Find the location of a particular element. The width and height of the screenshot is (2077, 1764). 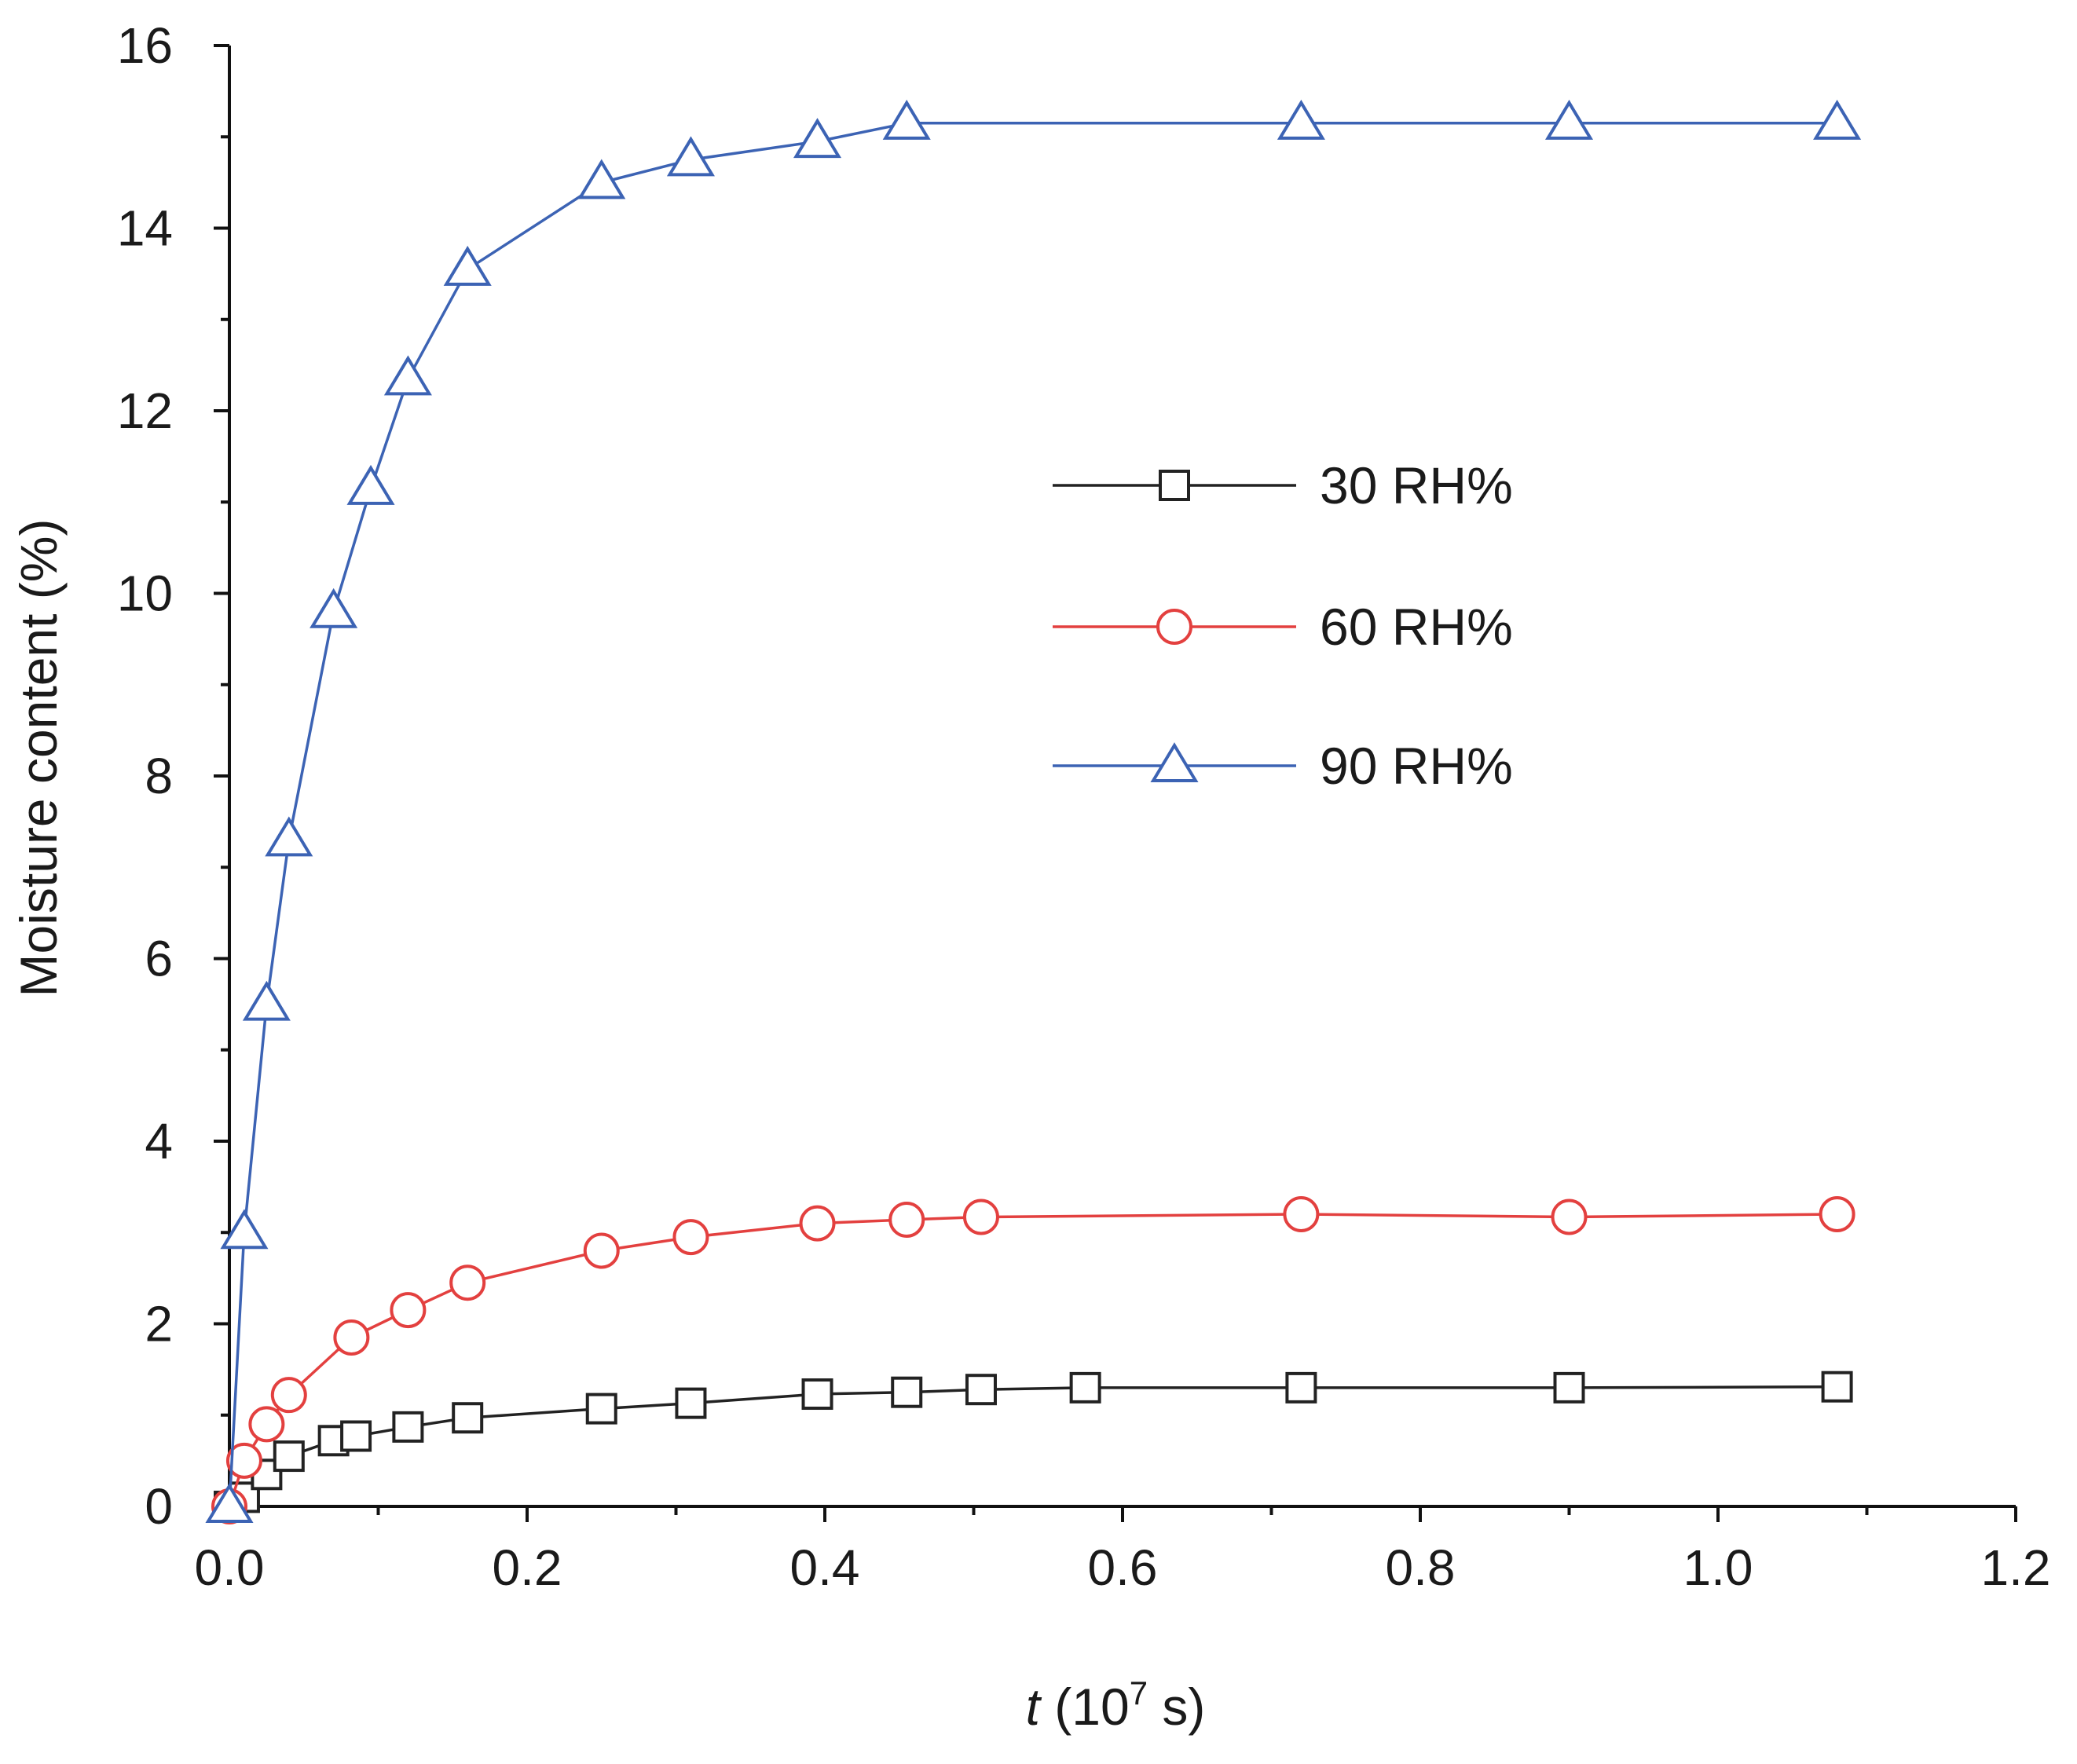

legend-label: 90 RH% is located at coordinates (1416, 766).